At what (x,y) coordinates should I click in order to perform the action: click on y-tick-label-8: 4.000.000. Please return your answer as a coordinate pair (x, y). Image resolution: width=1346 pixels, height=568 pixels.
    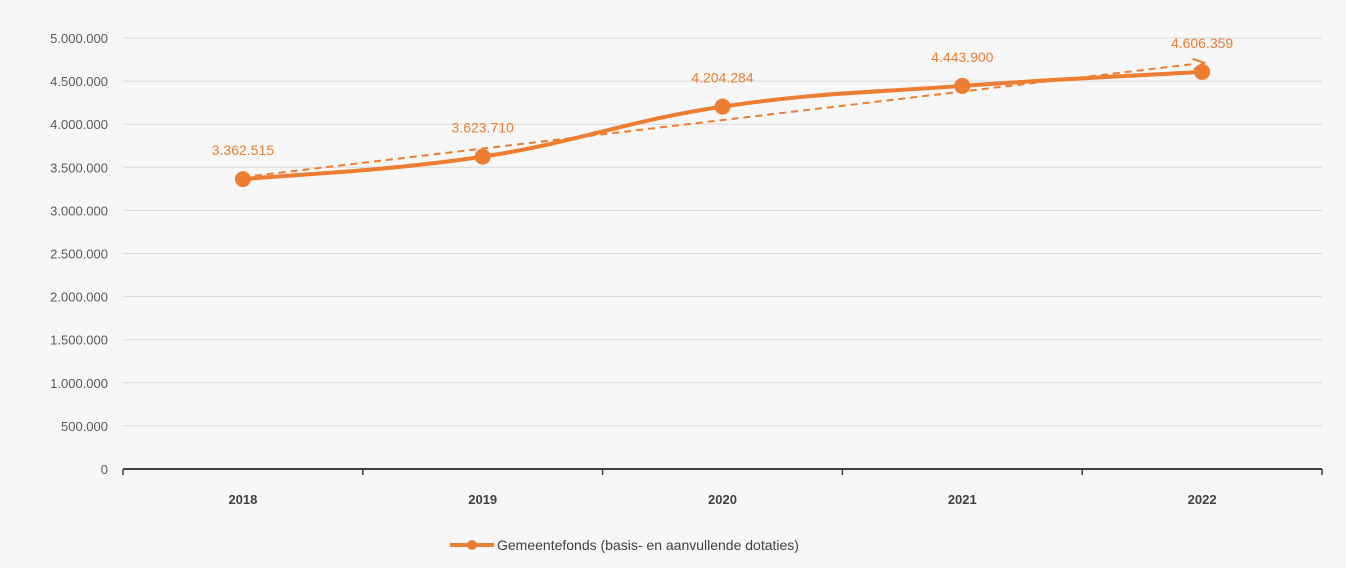
    Looking at the image, I should click on (79, 124).